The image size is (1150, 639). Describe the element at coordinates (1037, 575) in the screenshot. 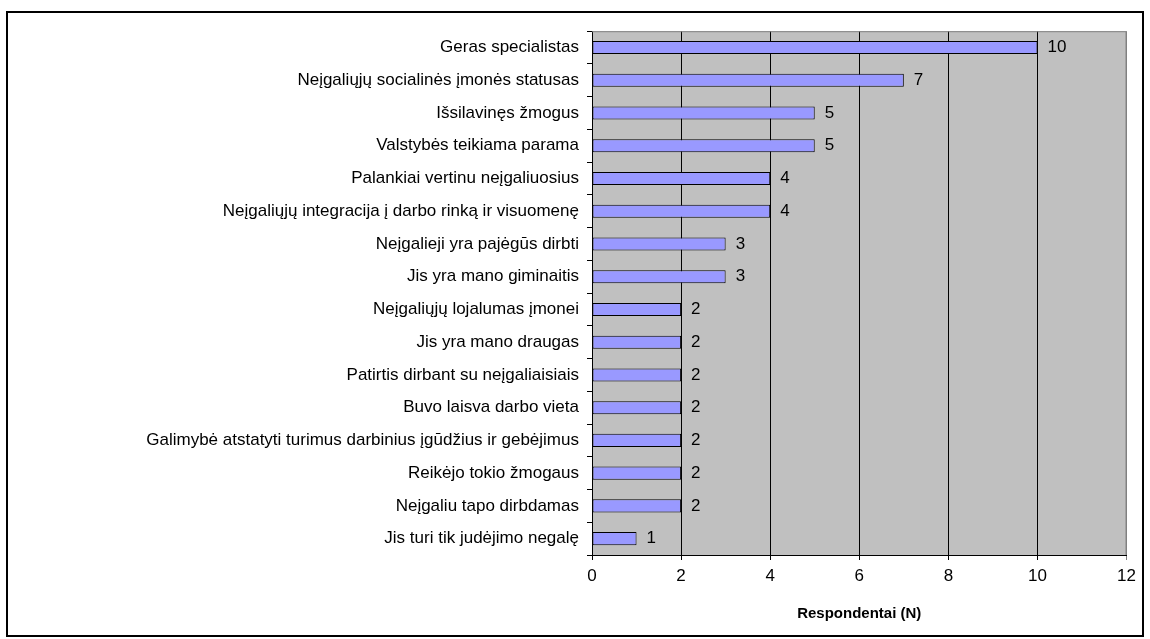

I see `x-tick-label: 10` at that location.